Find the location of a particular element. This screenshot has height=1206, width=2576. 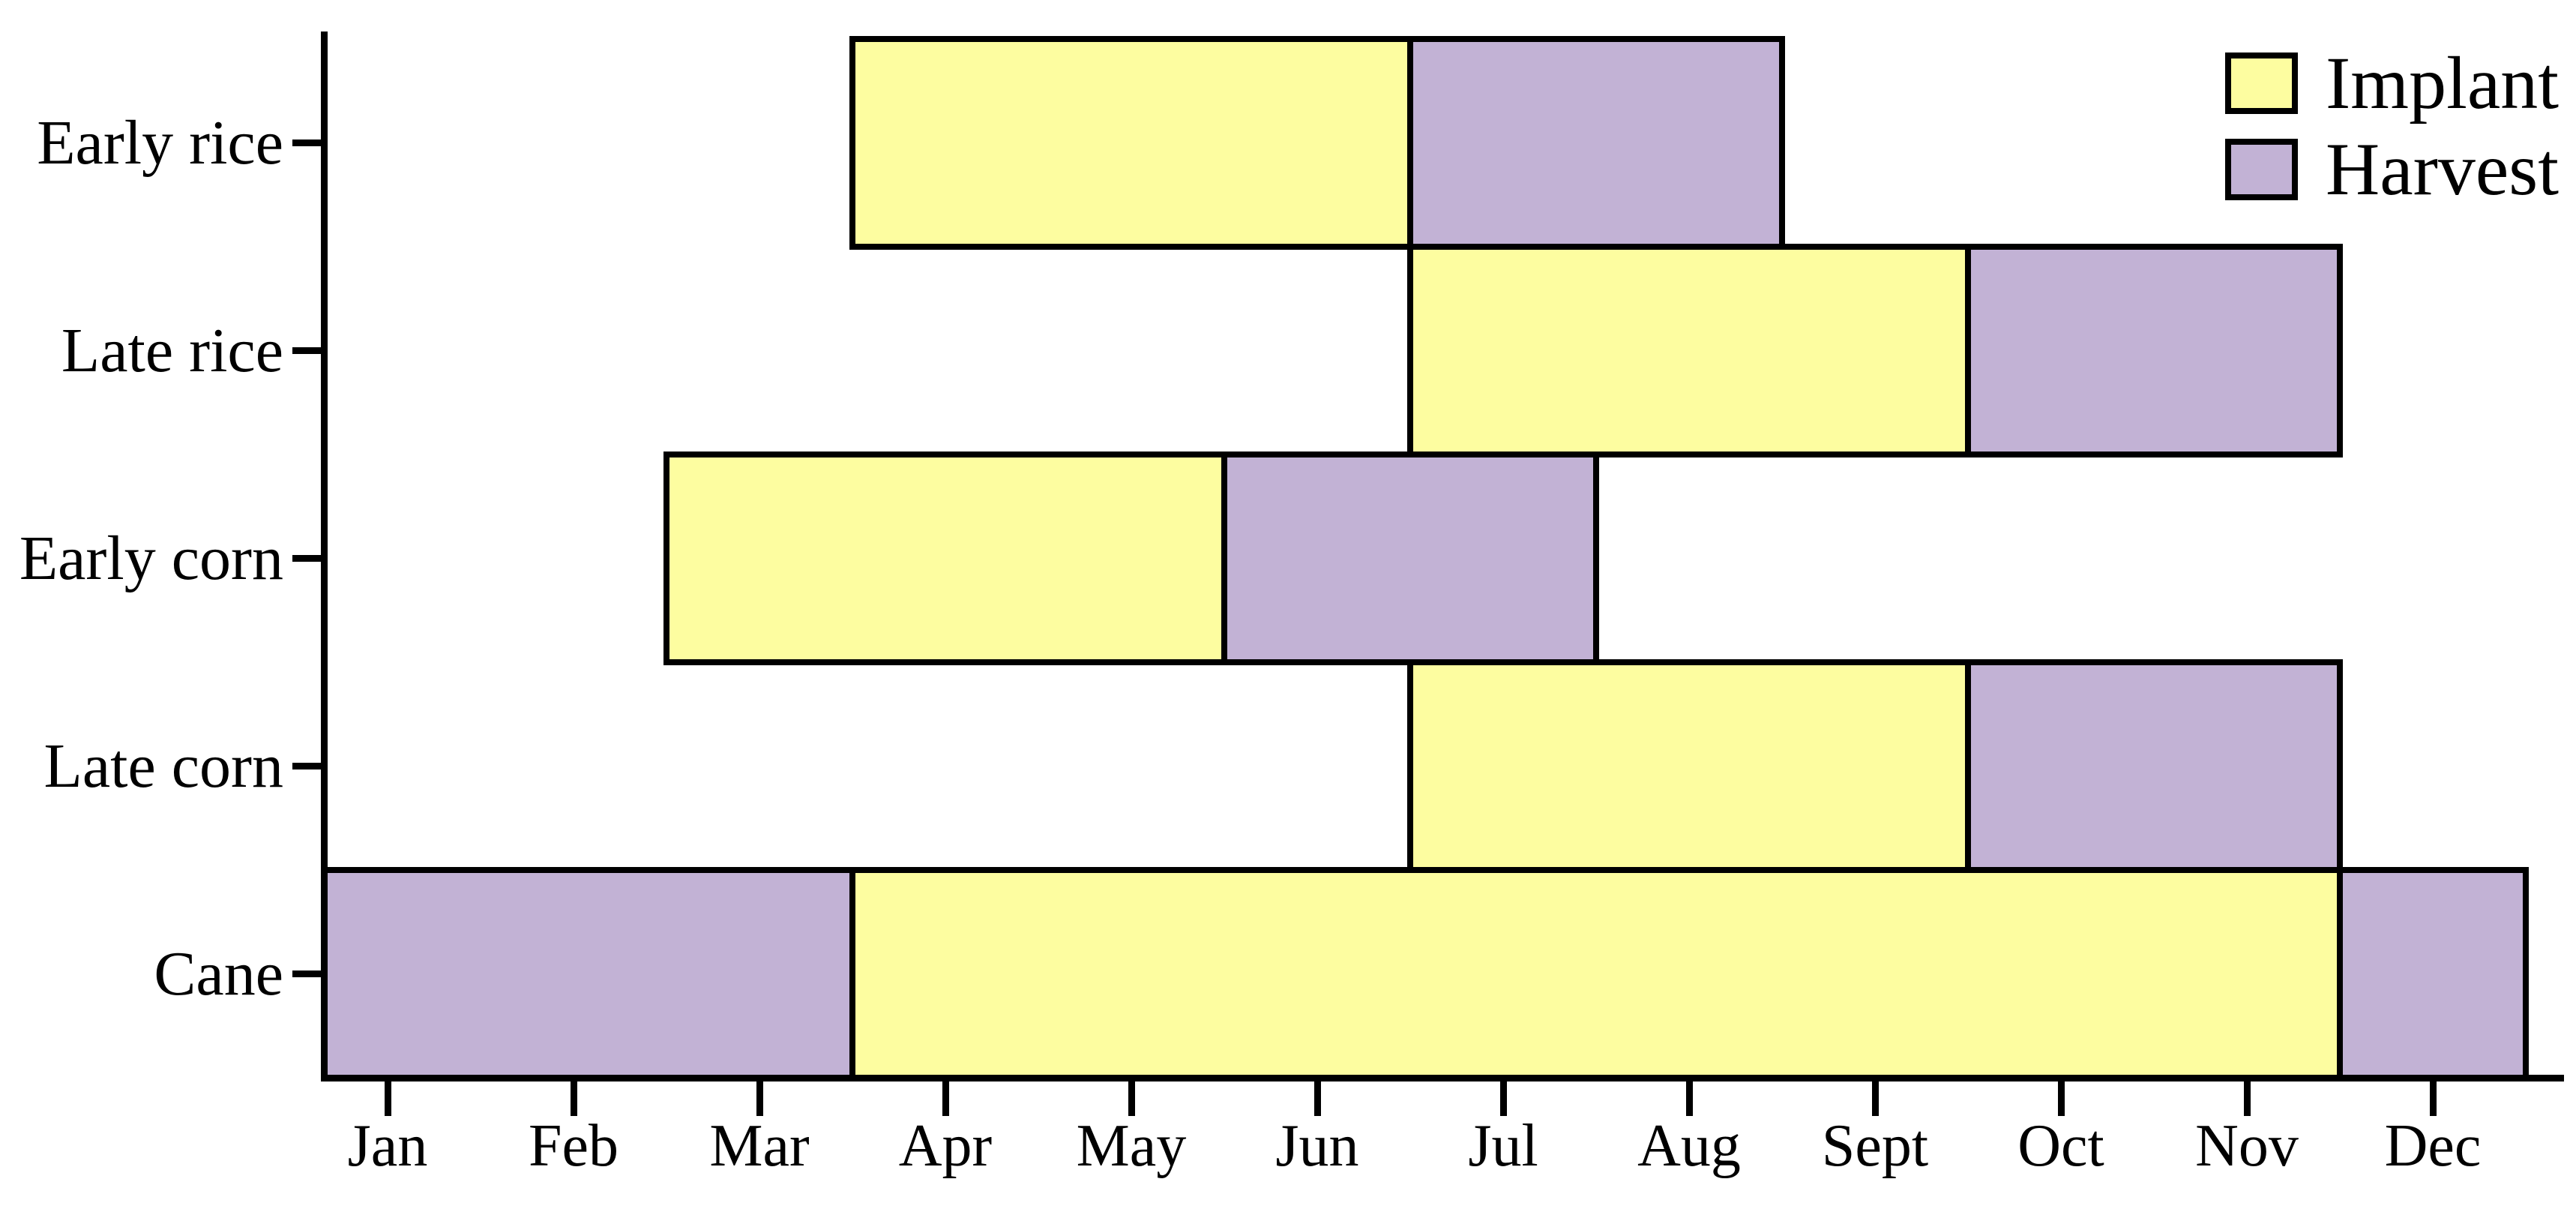

x-tick-jul is located at coordinates (1503, 1098).